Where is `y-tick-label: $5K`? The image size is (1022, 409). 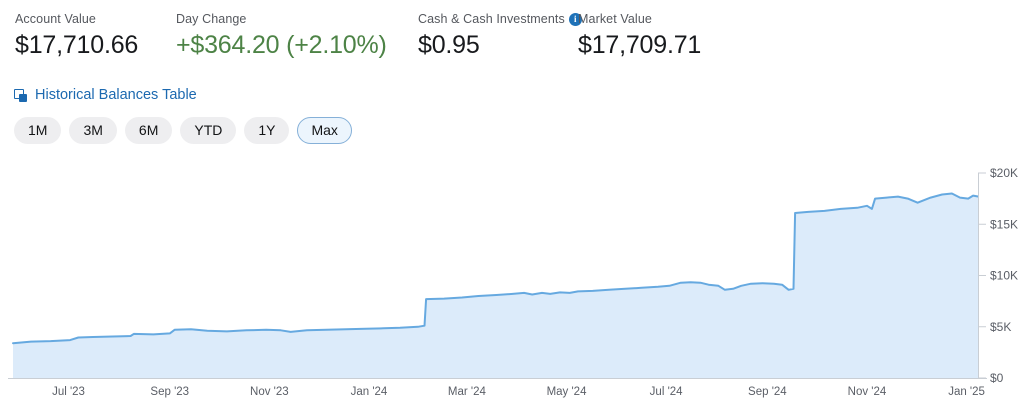 y-tick-label: $5K is located at coordinates (1000, 327).